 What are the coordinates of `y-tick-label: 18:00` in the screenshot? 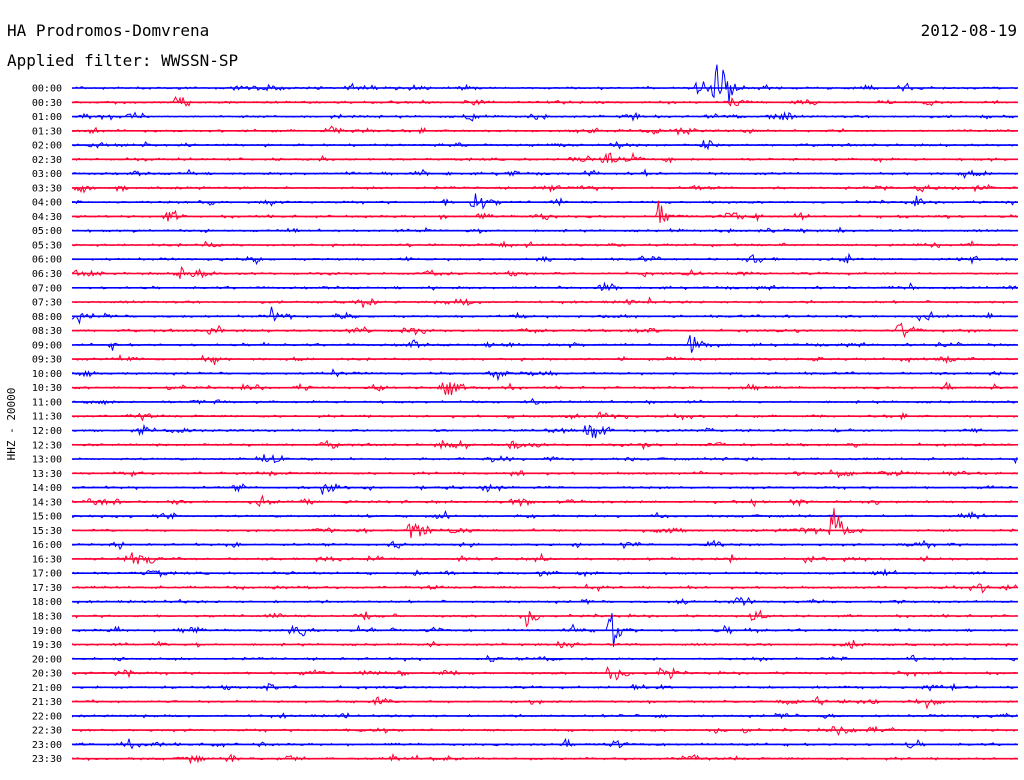 It's located at (47, 602).